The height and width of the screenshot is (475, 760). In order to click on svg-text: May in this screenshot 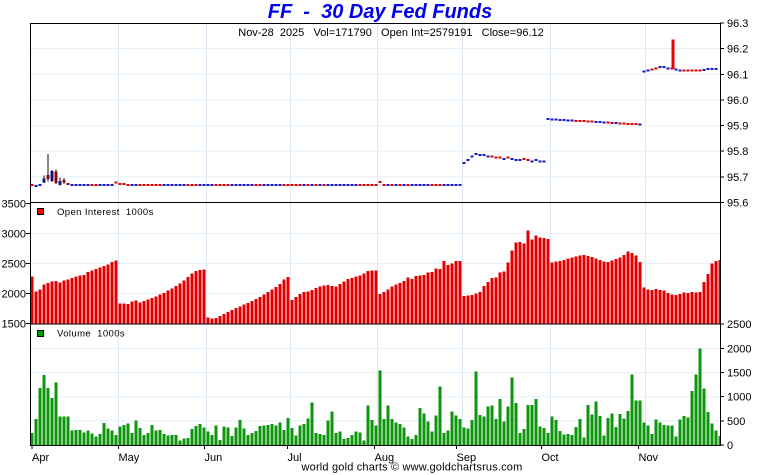, I will do `click(129, 458)`.